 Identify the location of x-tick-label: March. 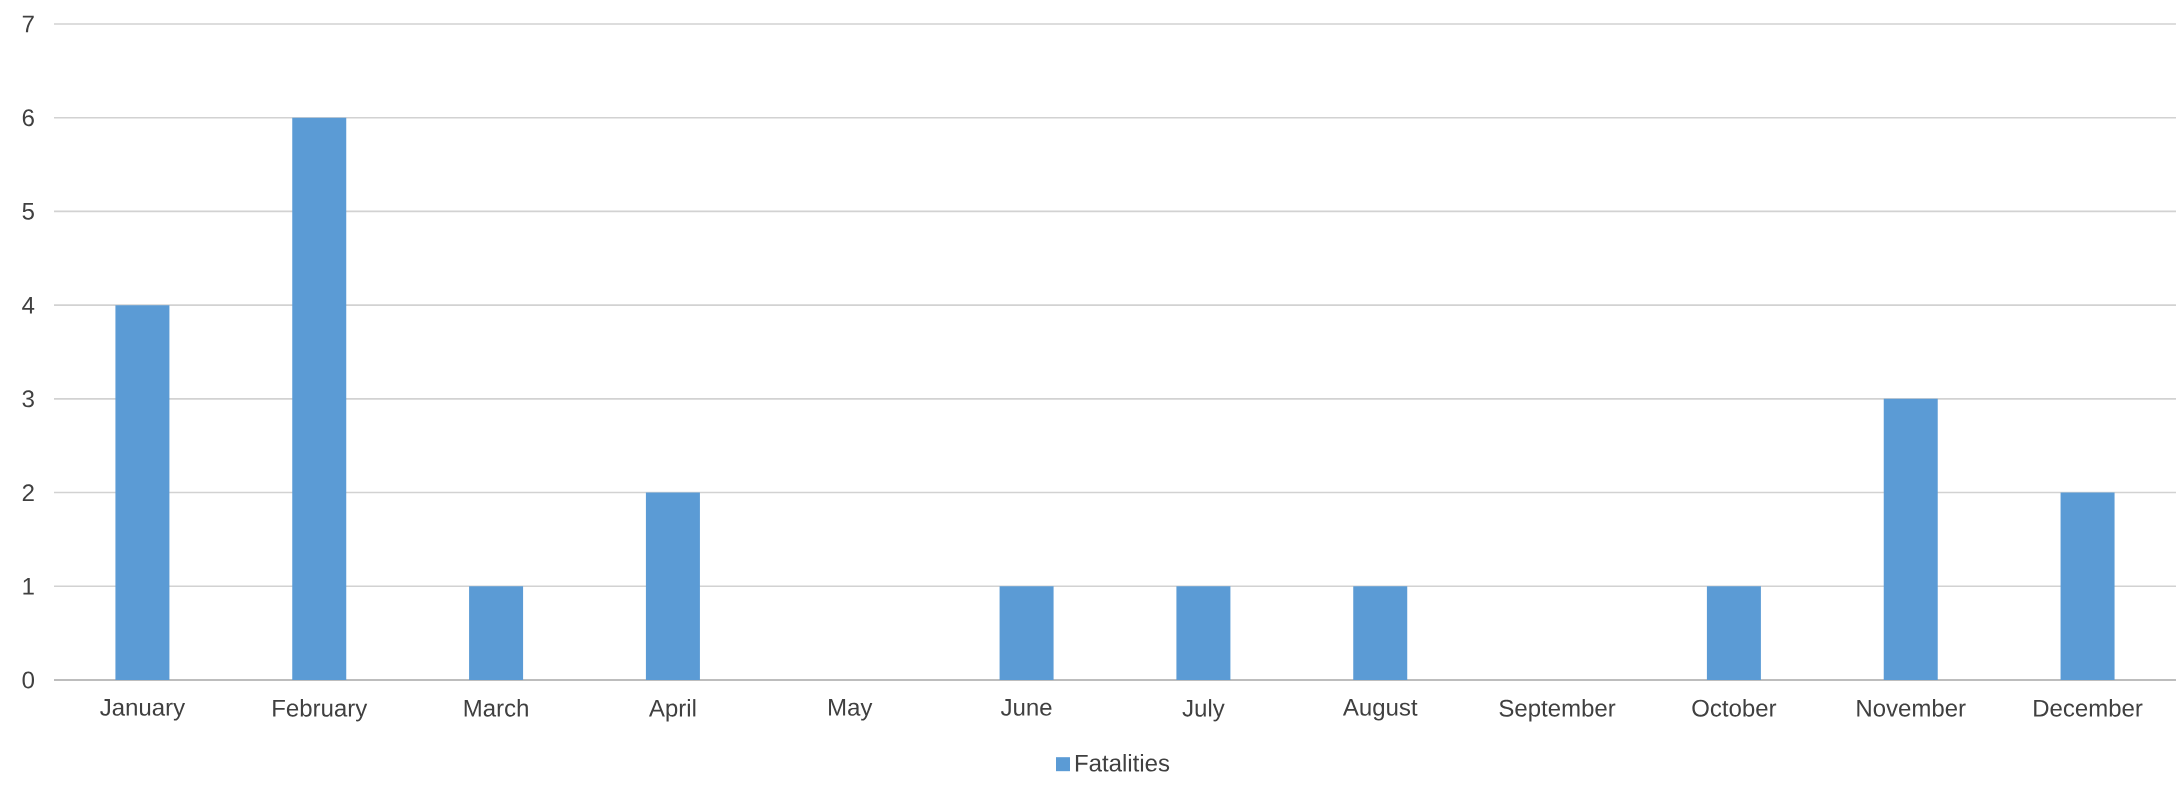
(496, 708).